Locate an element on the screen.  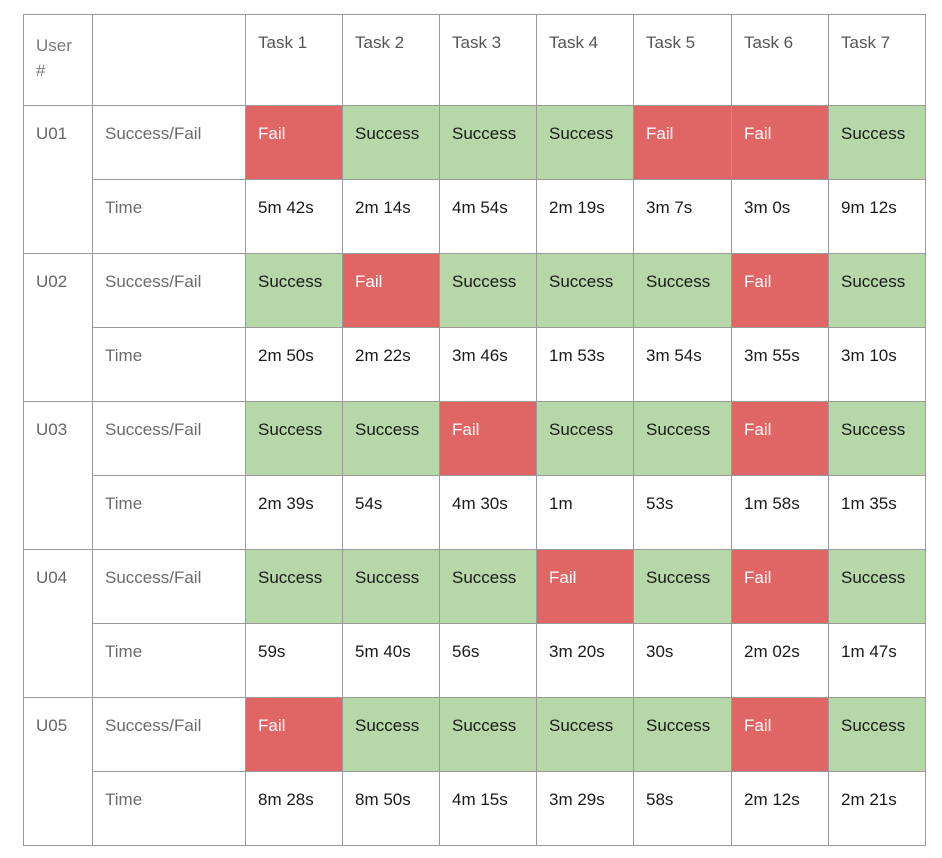
time-cell-task-6: 3m 55s is located at coordinates (780, 364).